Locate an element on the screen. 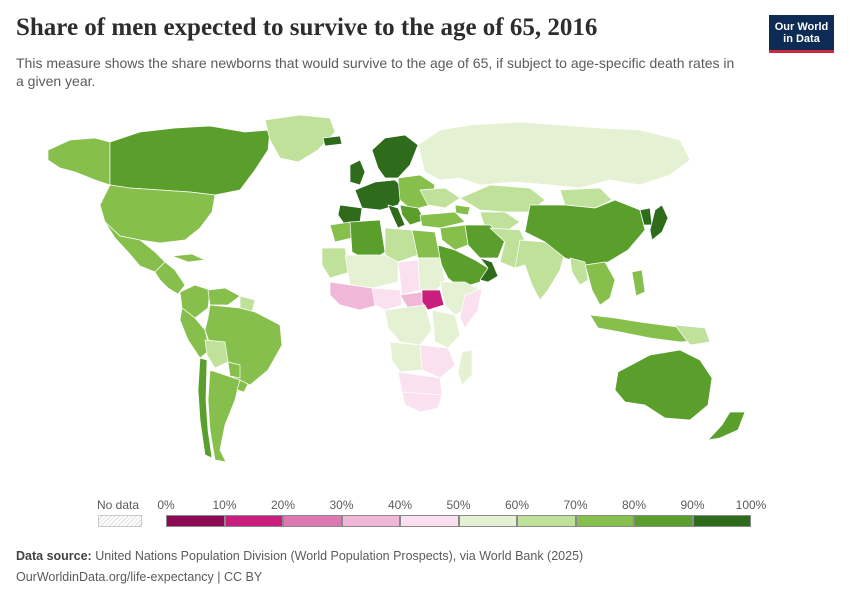 This screenshot has height=600, width=850. country-brazil is located at coordinates (243, 345).